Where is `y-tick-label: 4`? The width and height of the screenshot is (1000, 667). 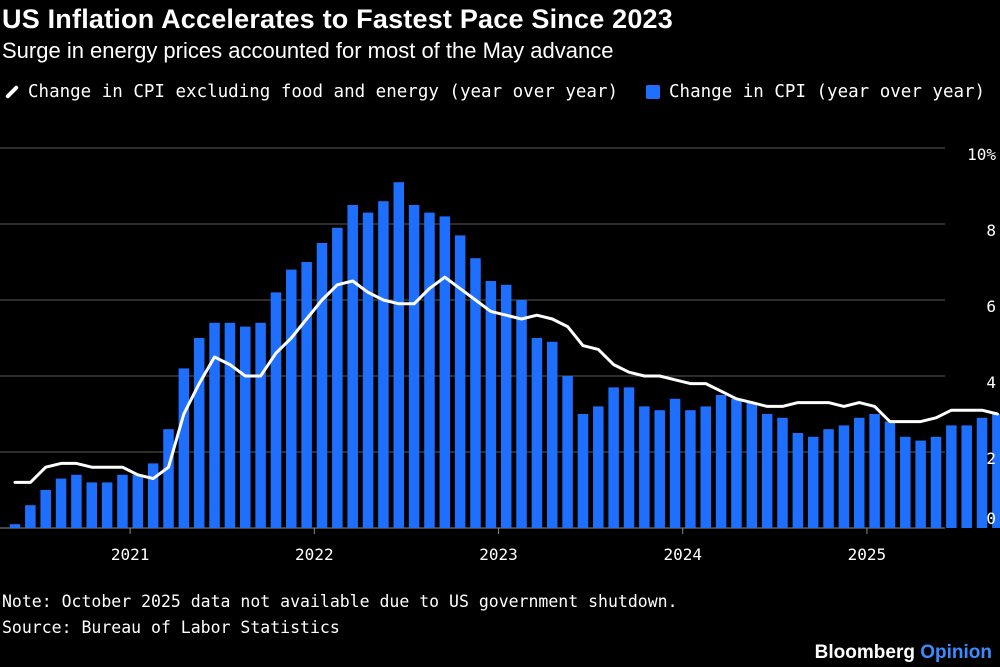 y-tick-label: 4 is located at coordinates (991, 382).